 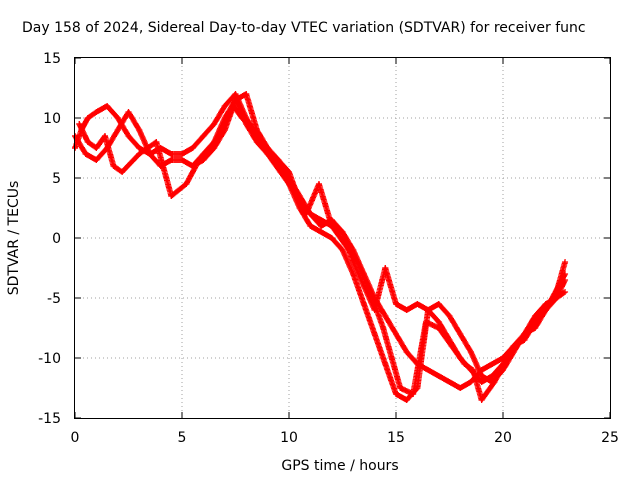 What do you see at coordinates (56, 239) in the screenshot?
I see `y-tick-label: 0` at bounding box center [56, 239].